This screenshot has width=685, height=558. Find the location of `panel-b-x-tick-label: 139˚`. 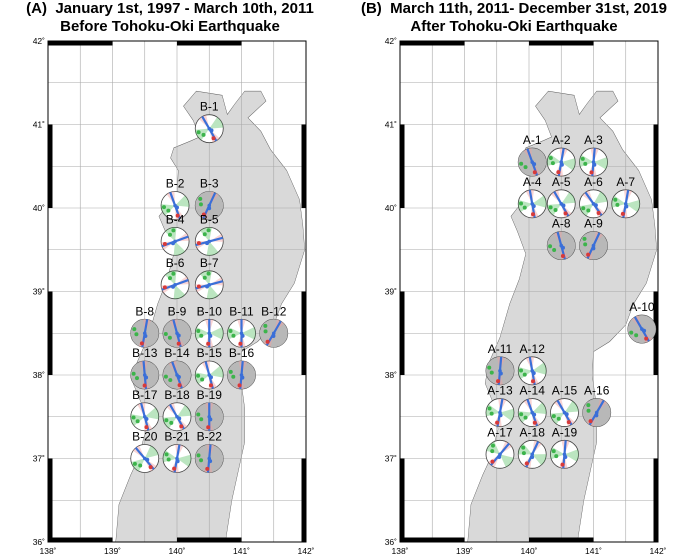

panel-b-x-tick-label: 139˚ is located at coordinates (464, 551).